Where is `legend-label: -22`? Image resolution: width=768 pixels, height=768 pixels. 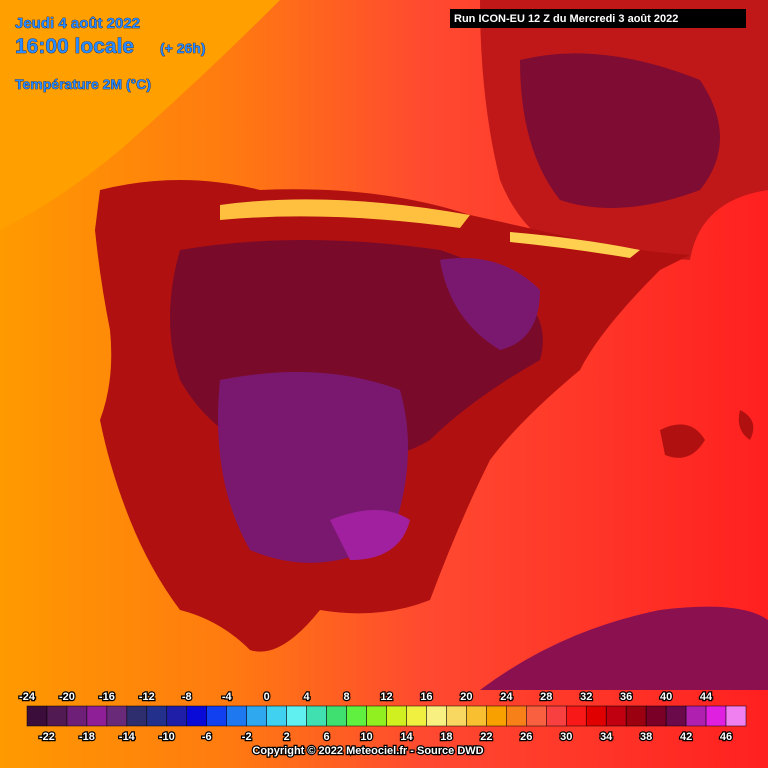
legend-label: -22 is located at coordinates (47, 737).